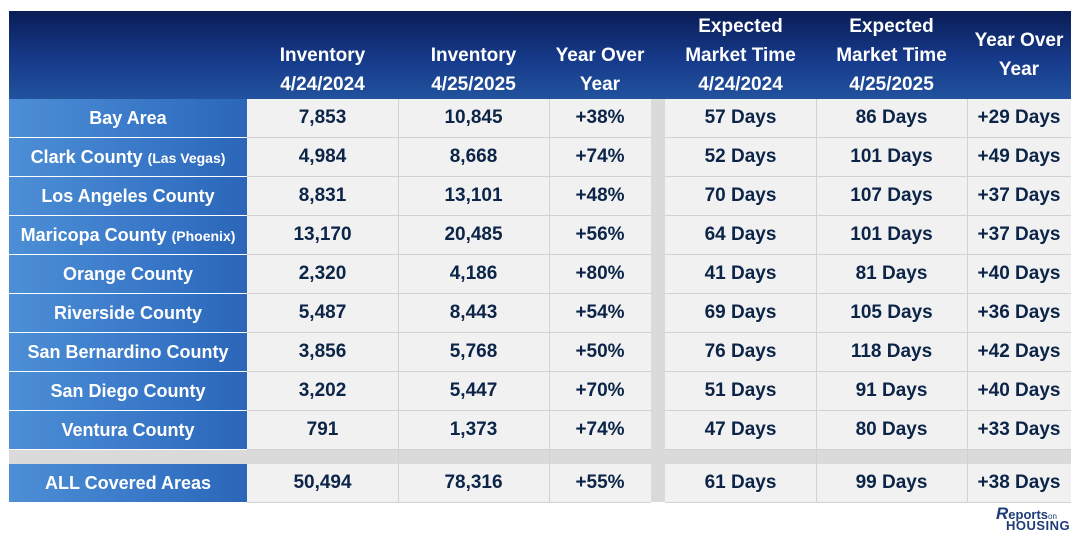 Image resolution: width=1080 pixels, height=538 pixels. Describe the element at coordinates (740, 55) in the screenshot. I see `header-market-time-2024: Expected Market Time 4/24/2024` at that location.